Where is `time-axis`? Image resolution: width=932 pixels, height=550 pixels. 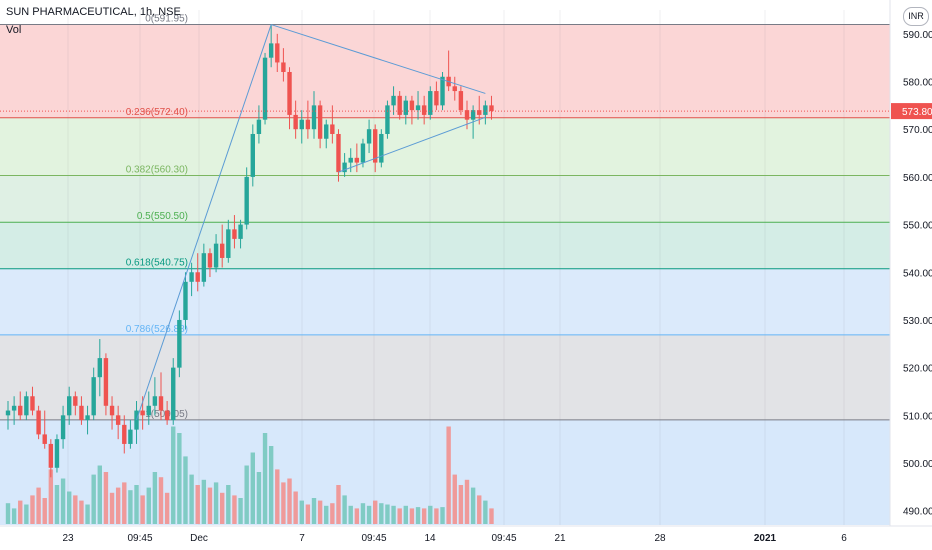 time-axis is located at coordinates (466, 538).